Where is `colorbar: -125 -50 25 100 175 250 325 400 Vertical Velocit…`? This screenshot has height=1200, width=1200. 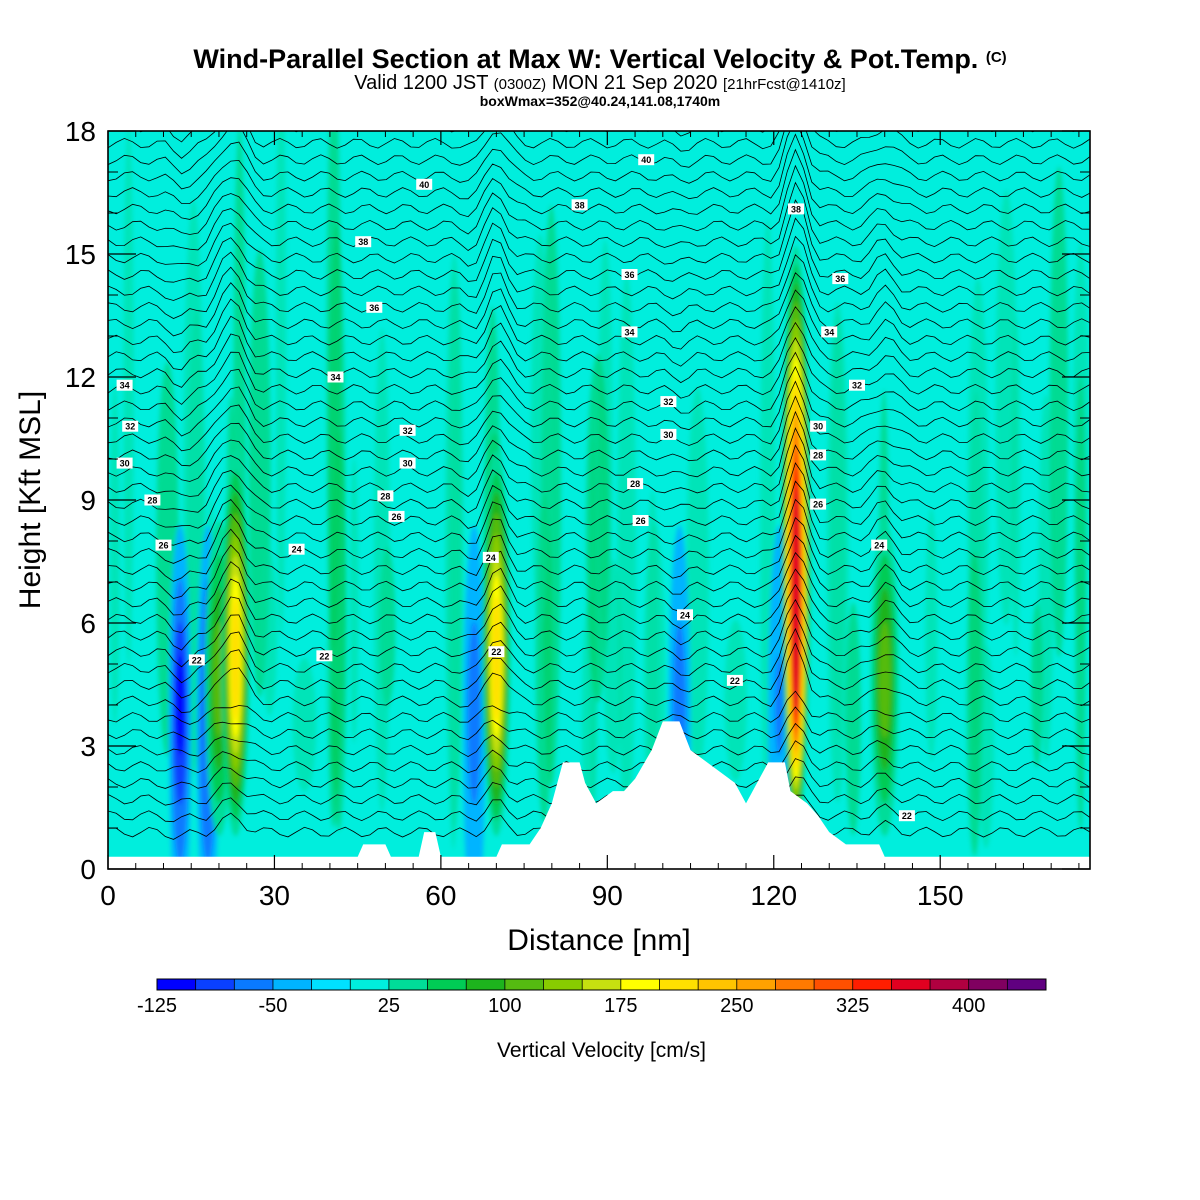
colorbar: -125 -50 25 100 175 250 325 400 Vertical Velocit… is located at coordinates (592, 1020).